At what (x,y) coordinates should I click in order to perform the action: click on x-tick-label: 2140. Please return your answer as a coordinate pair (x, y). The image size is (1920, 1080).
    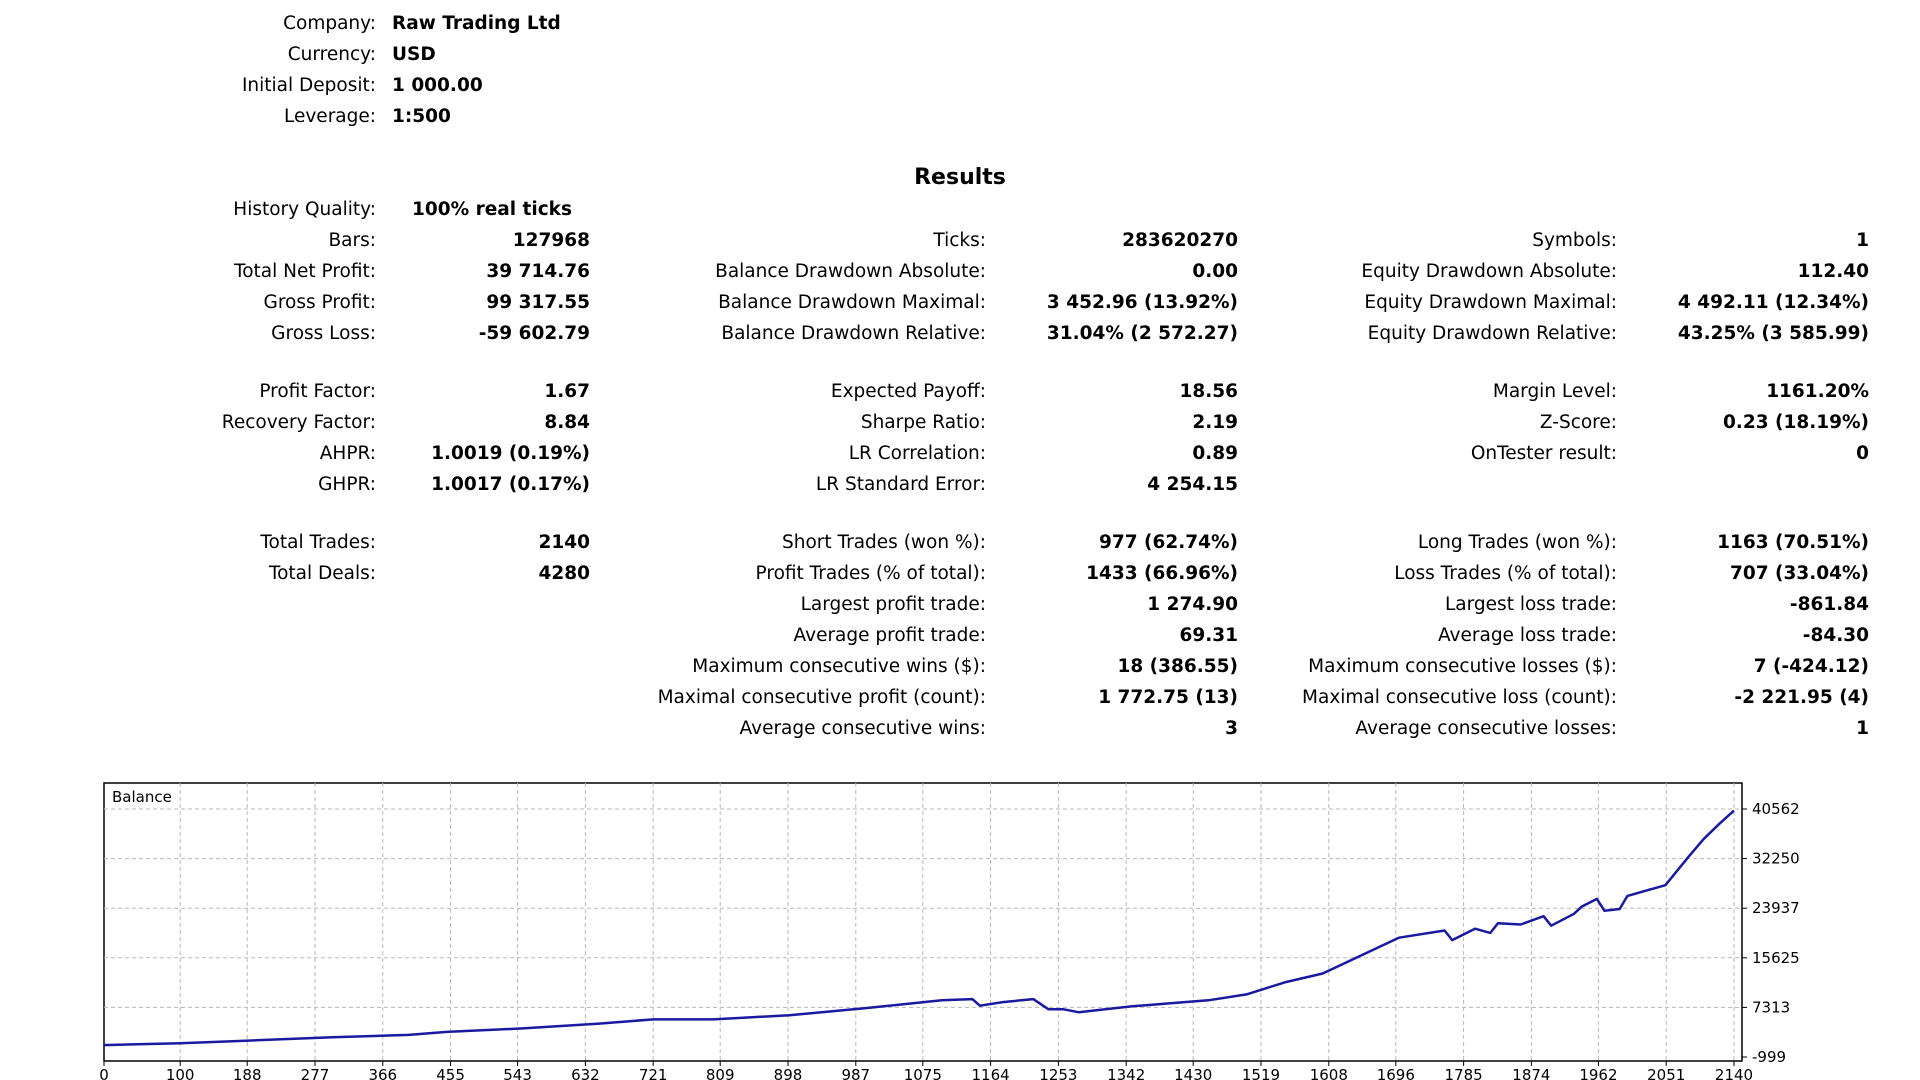
    Looking at the image, I should click on (1734, 1073).